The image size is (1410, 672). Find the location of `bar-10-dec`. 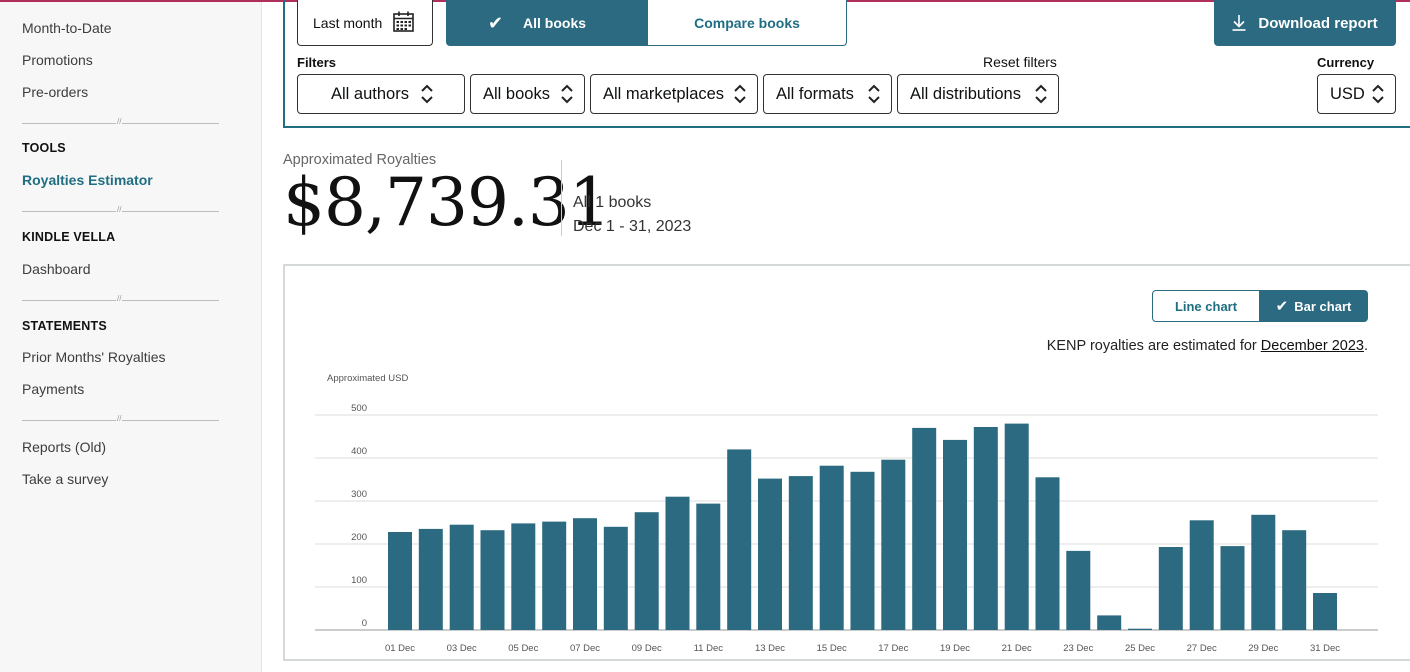

bar-10-dec is located at coordinates (677, 563).